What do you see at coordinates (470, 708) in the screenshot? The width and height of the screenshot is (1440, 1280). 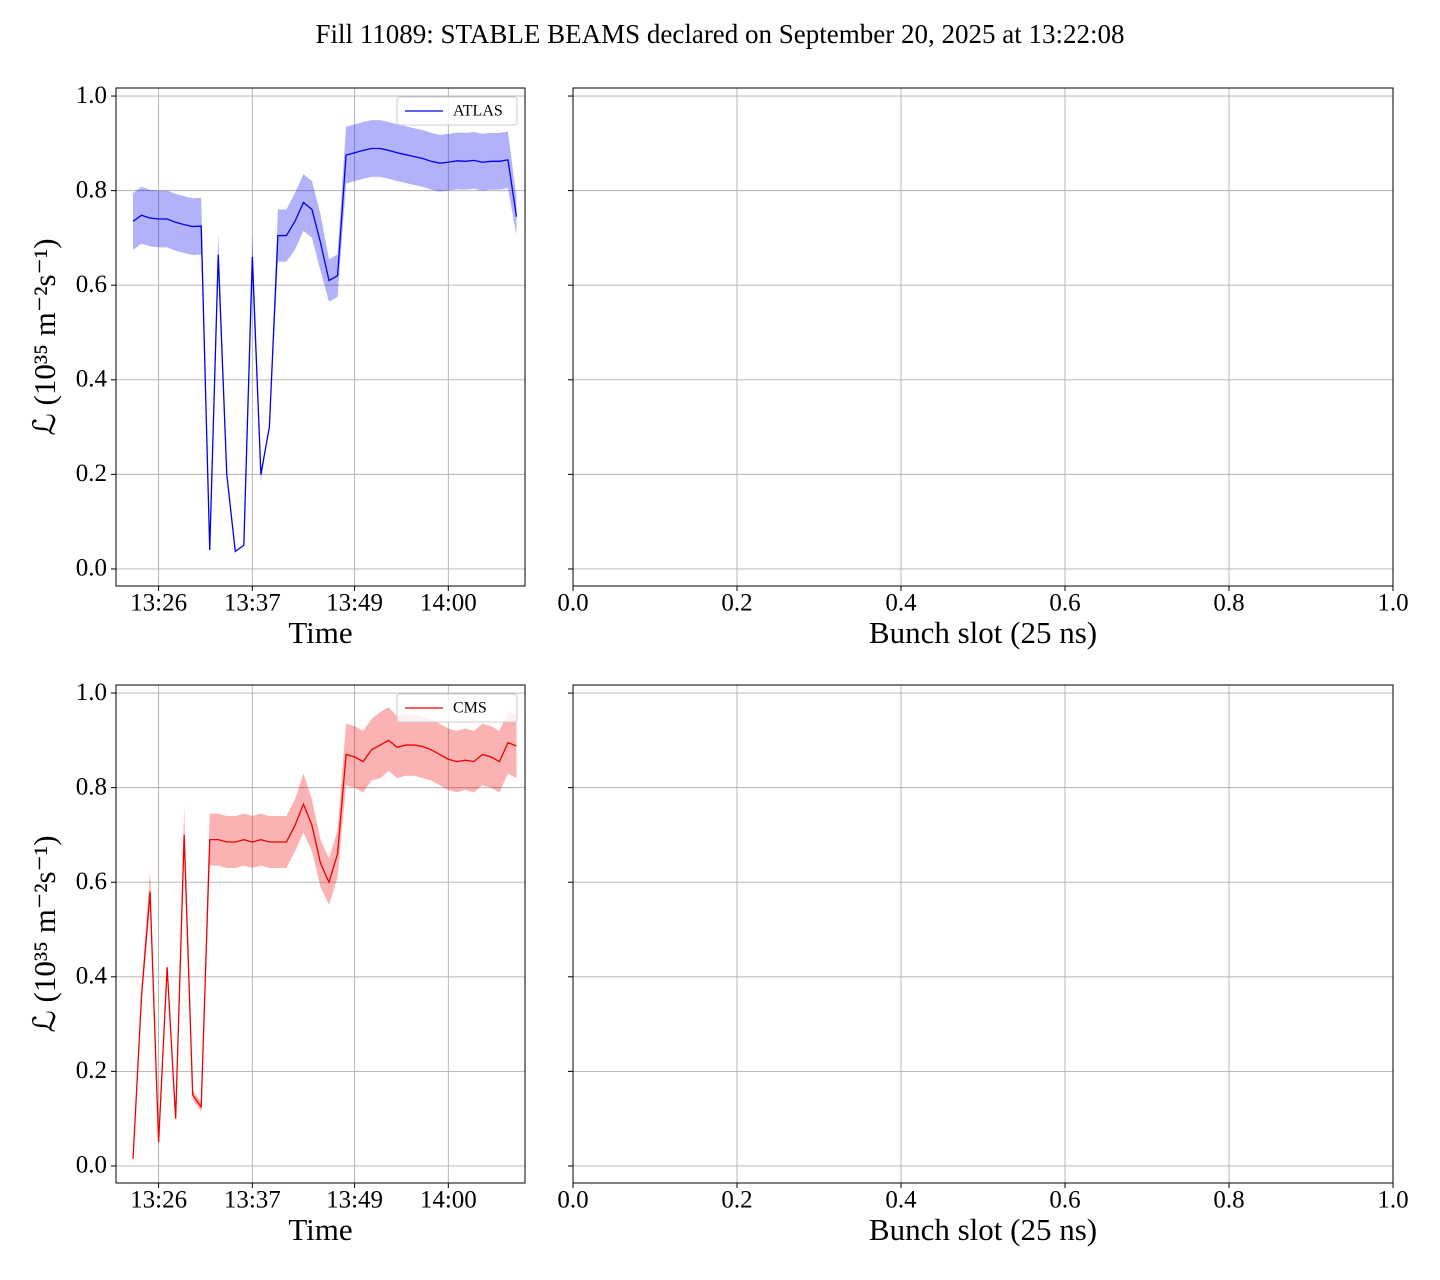 I see `legend-label: CMS` at bounding box center [470, 708].